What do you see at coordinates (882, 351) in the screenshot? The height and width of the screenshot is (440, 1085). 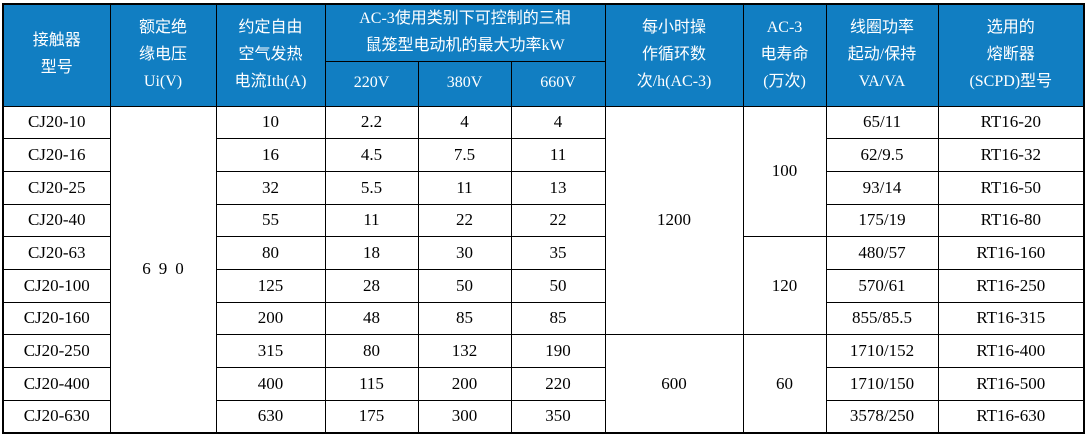 I see `cell-coil: 1710/152` at bounding box center [882, 351].